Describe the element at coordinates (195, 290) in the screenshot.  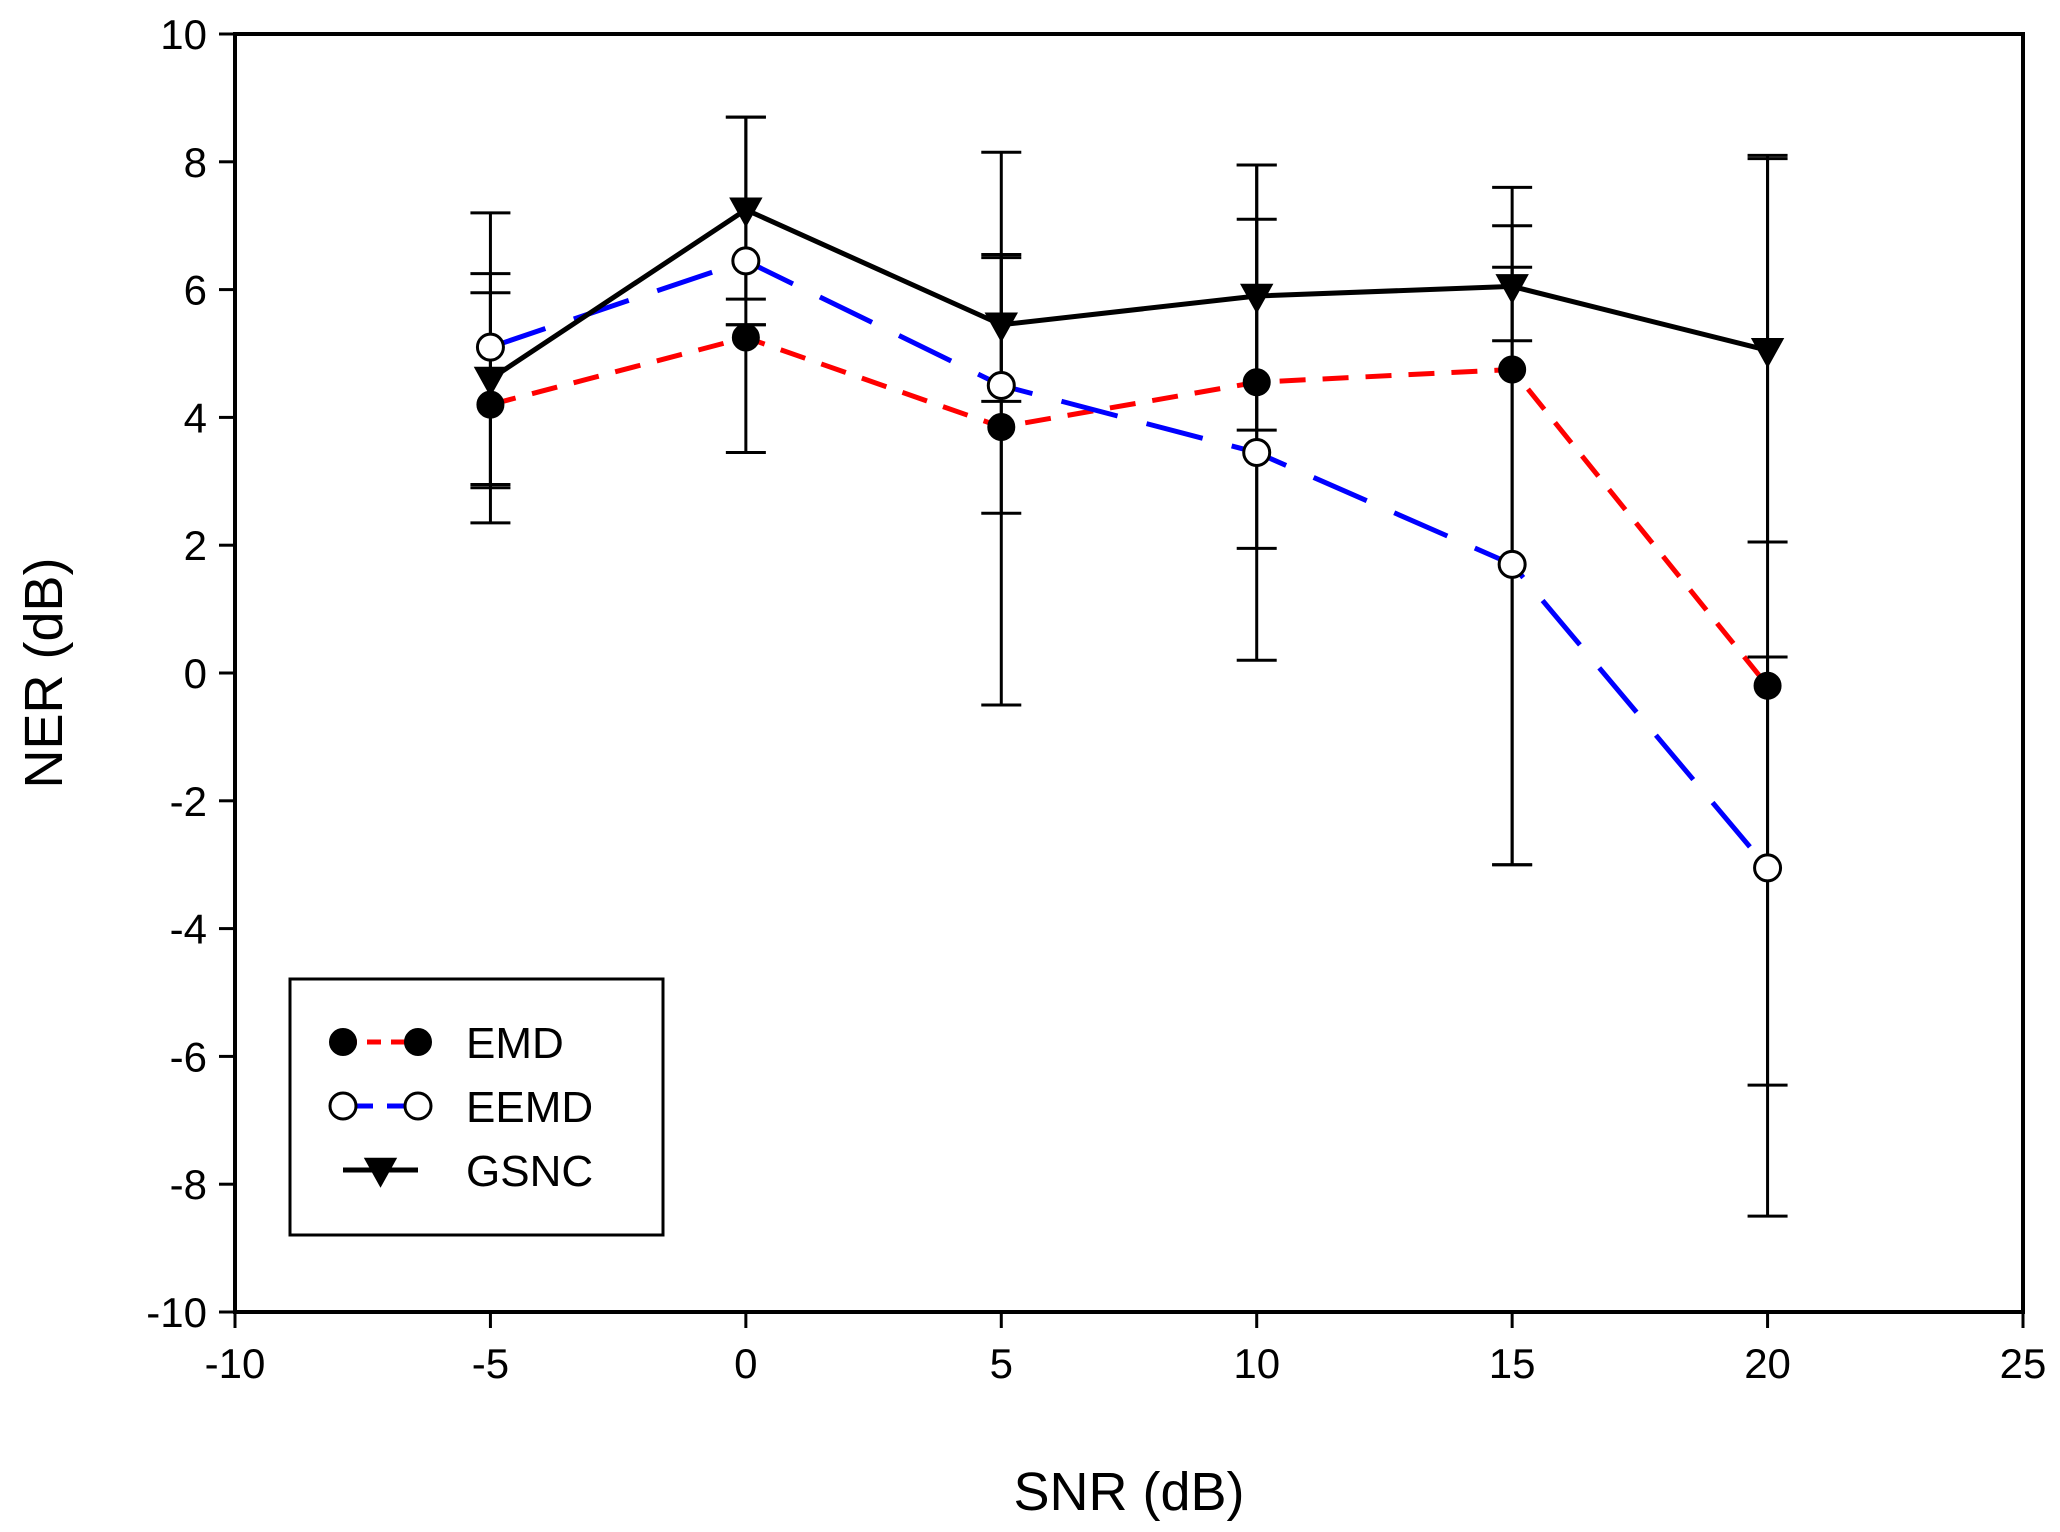
I see `y-tick-label: 6` at that location.